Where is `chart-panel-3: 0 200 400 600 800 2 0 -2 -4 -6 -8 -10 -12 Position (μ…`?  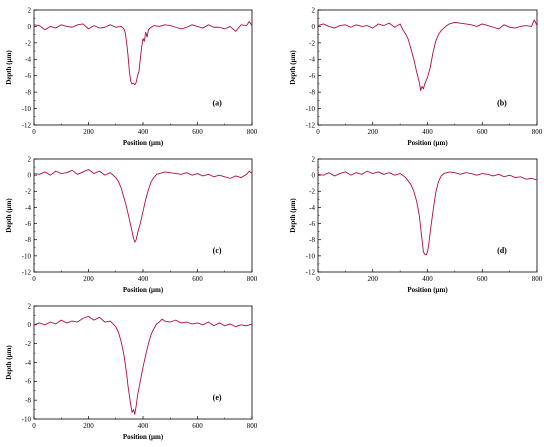 chart-panel-3: 0 200 400 600 800 2 0 -2 -4 -6 -8 -10 -12 Position (μ… is located at coordinates (131, 224).